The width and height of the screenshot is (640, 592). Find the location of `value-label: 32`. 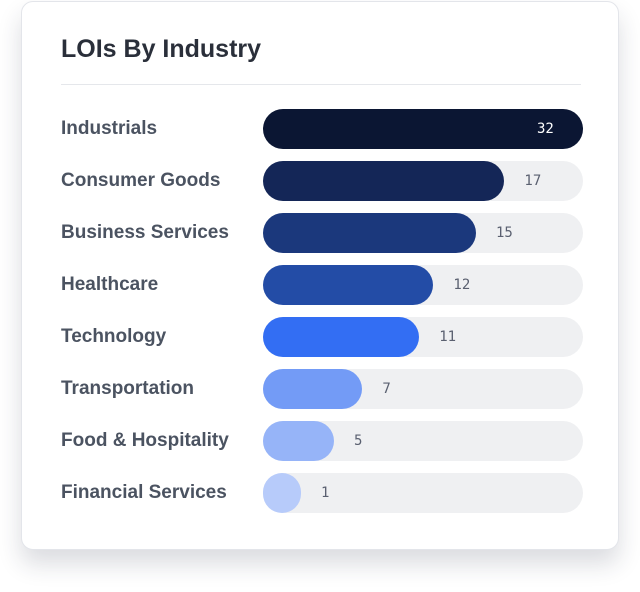

value-label: 32 is located at coordinates (545, 129).